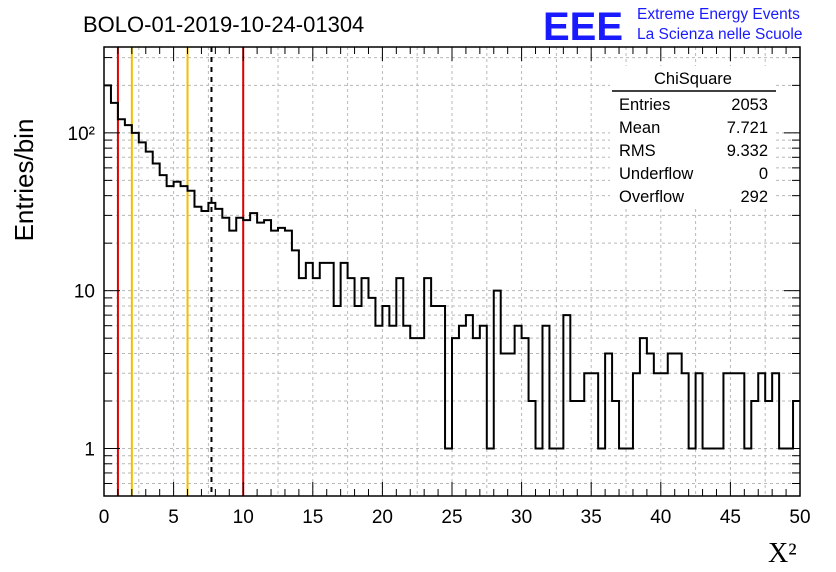 The height and width of the screenshot is (572, 836). I want to click on x-tick-label: 20, so click(382, 517).